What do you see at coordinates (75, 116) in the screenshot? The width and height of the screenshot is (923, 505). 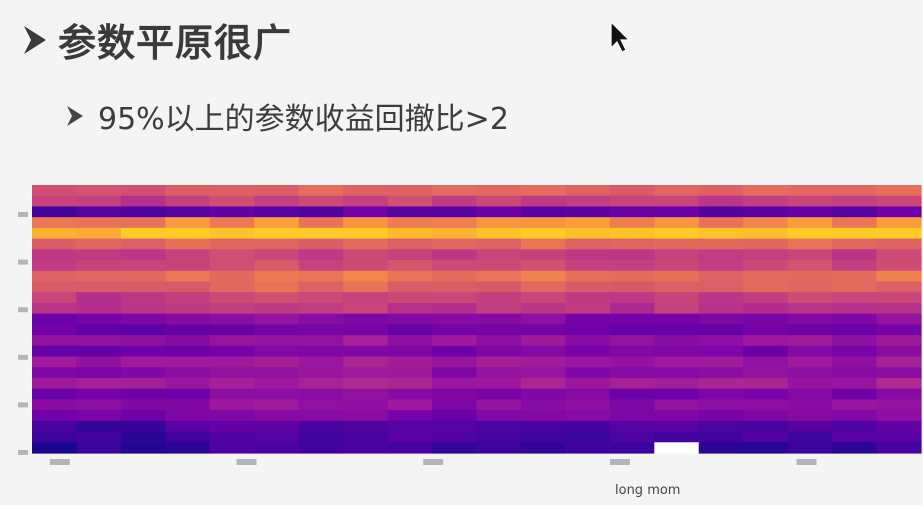 I see `arrowhead-bullet-icon` at bounding box center [75, 116].